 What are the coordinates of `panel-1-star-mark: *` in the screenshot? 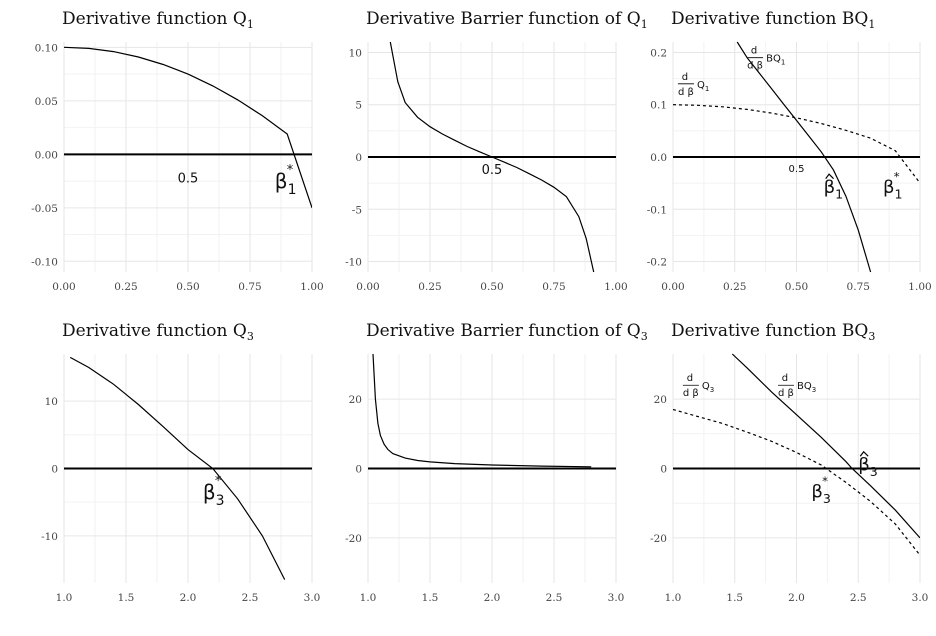 It's located at (290, 170).